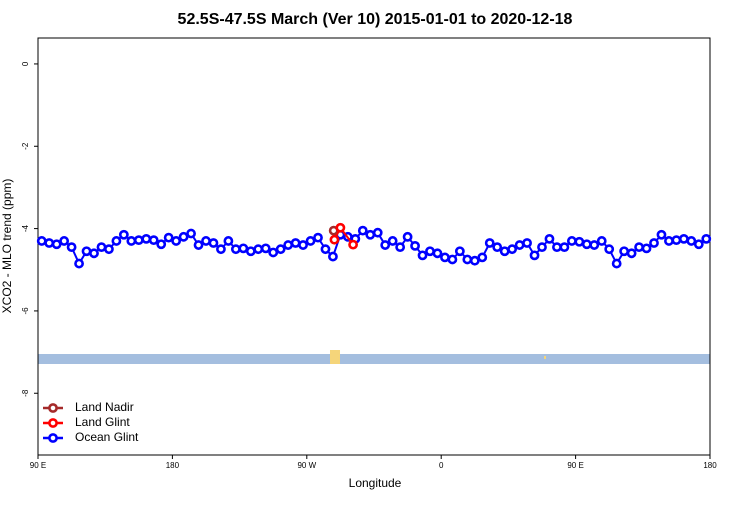 This screenshot has height=505, width=750. I want to click on legend-label: Land Glint, so click(102, 422).